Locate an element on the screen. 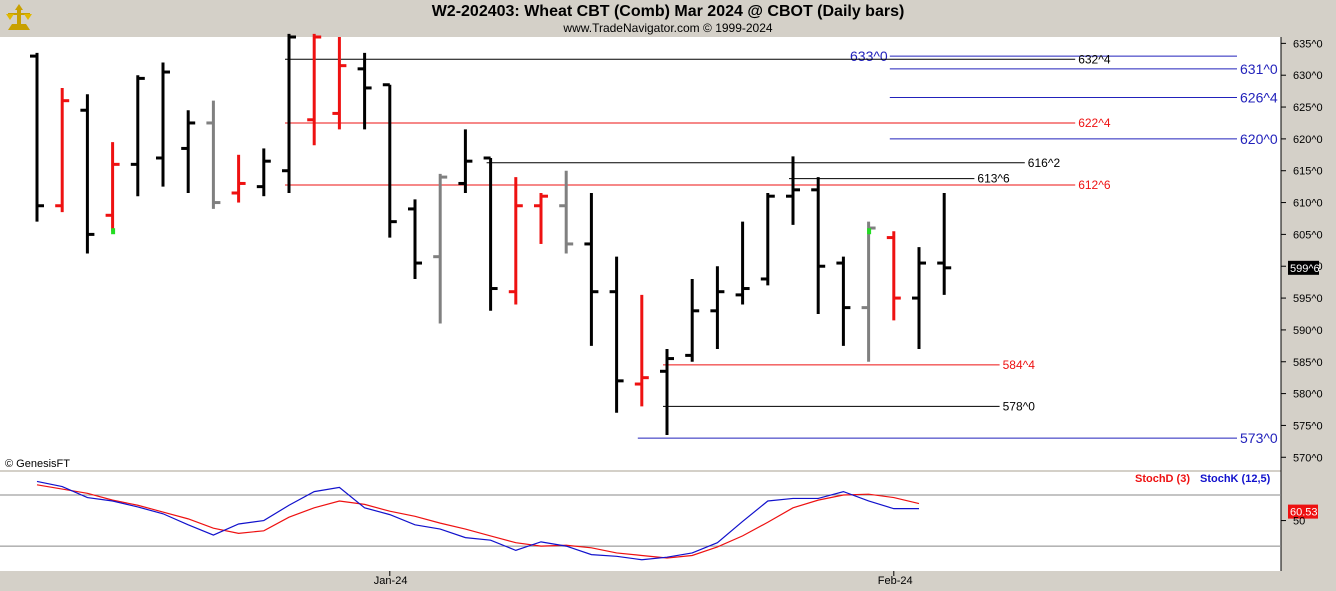 The image size is (1336, 591). level-label: 584^4 is located at coordinates (1019, 365).